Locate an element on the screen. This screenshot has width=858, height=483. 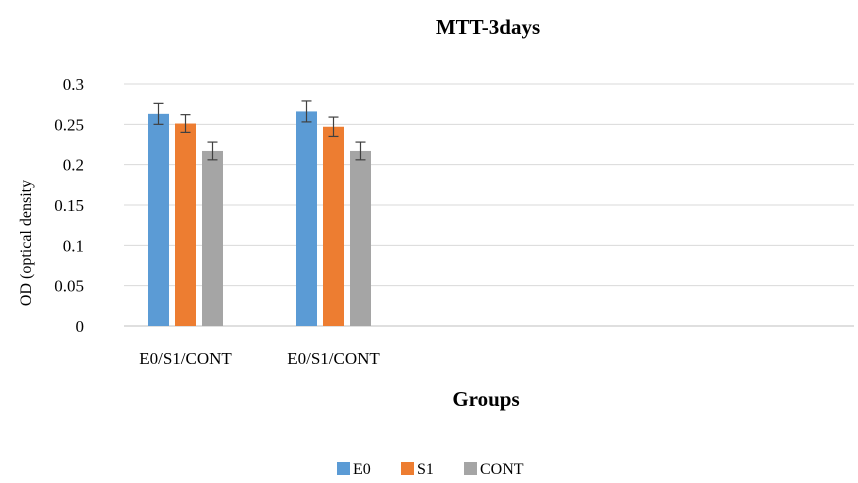
legend-swatch-s1 is located at coordinates (407, 468).